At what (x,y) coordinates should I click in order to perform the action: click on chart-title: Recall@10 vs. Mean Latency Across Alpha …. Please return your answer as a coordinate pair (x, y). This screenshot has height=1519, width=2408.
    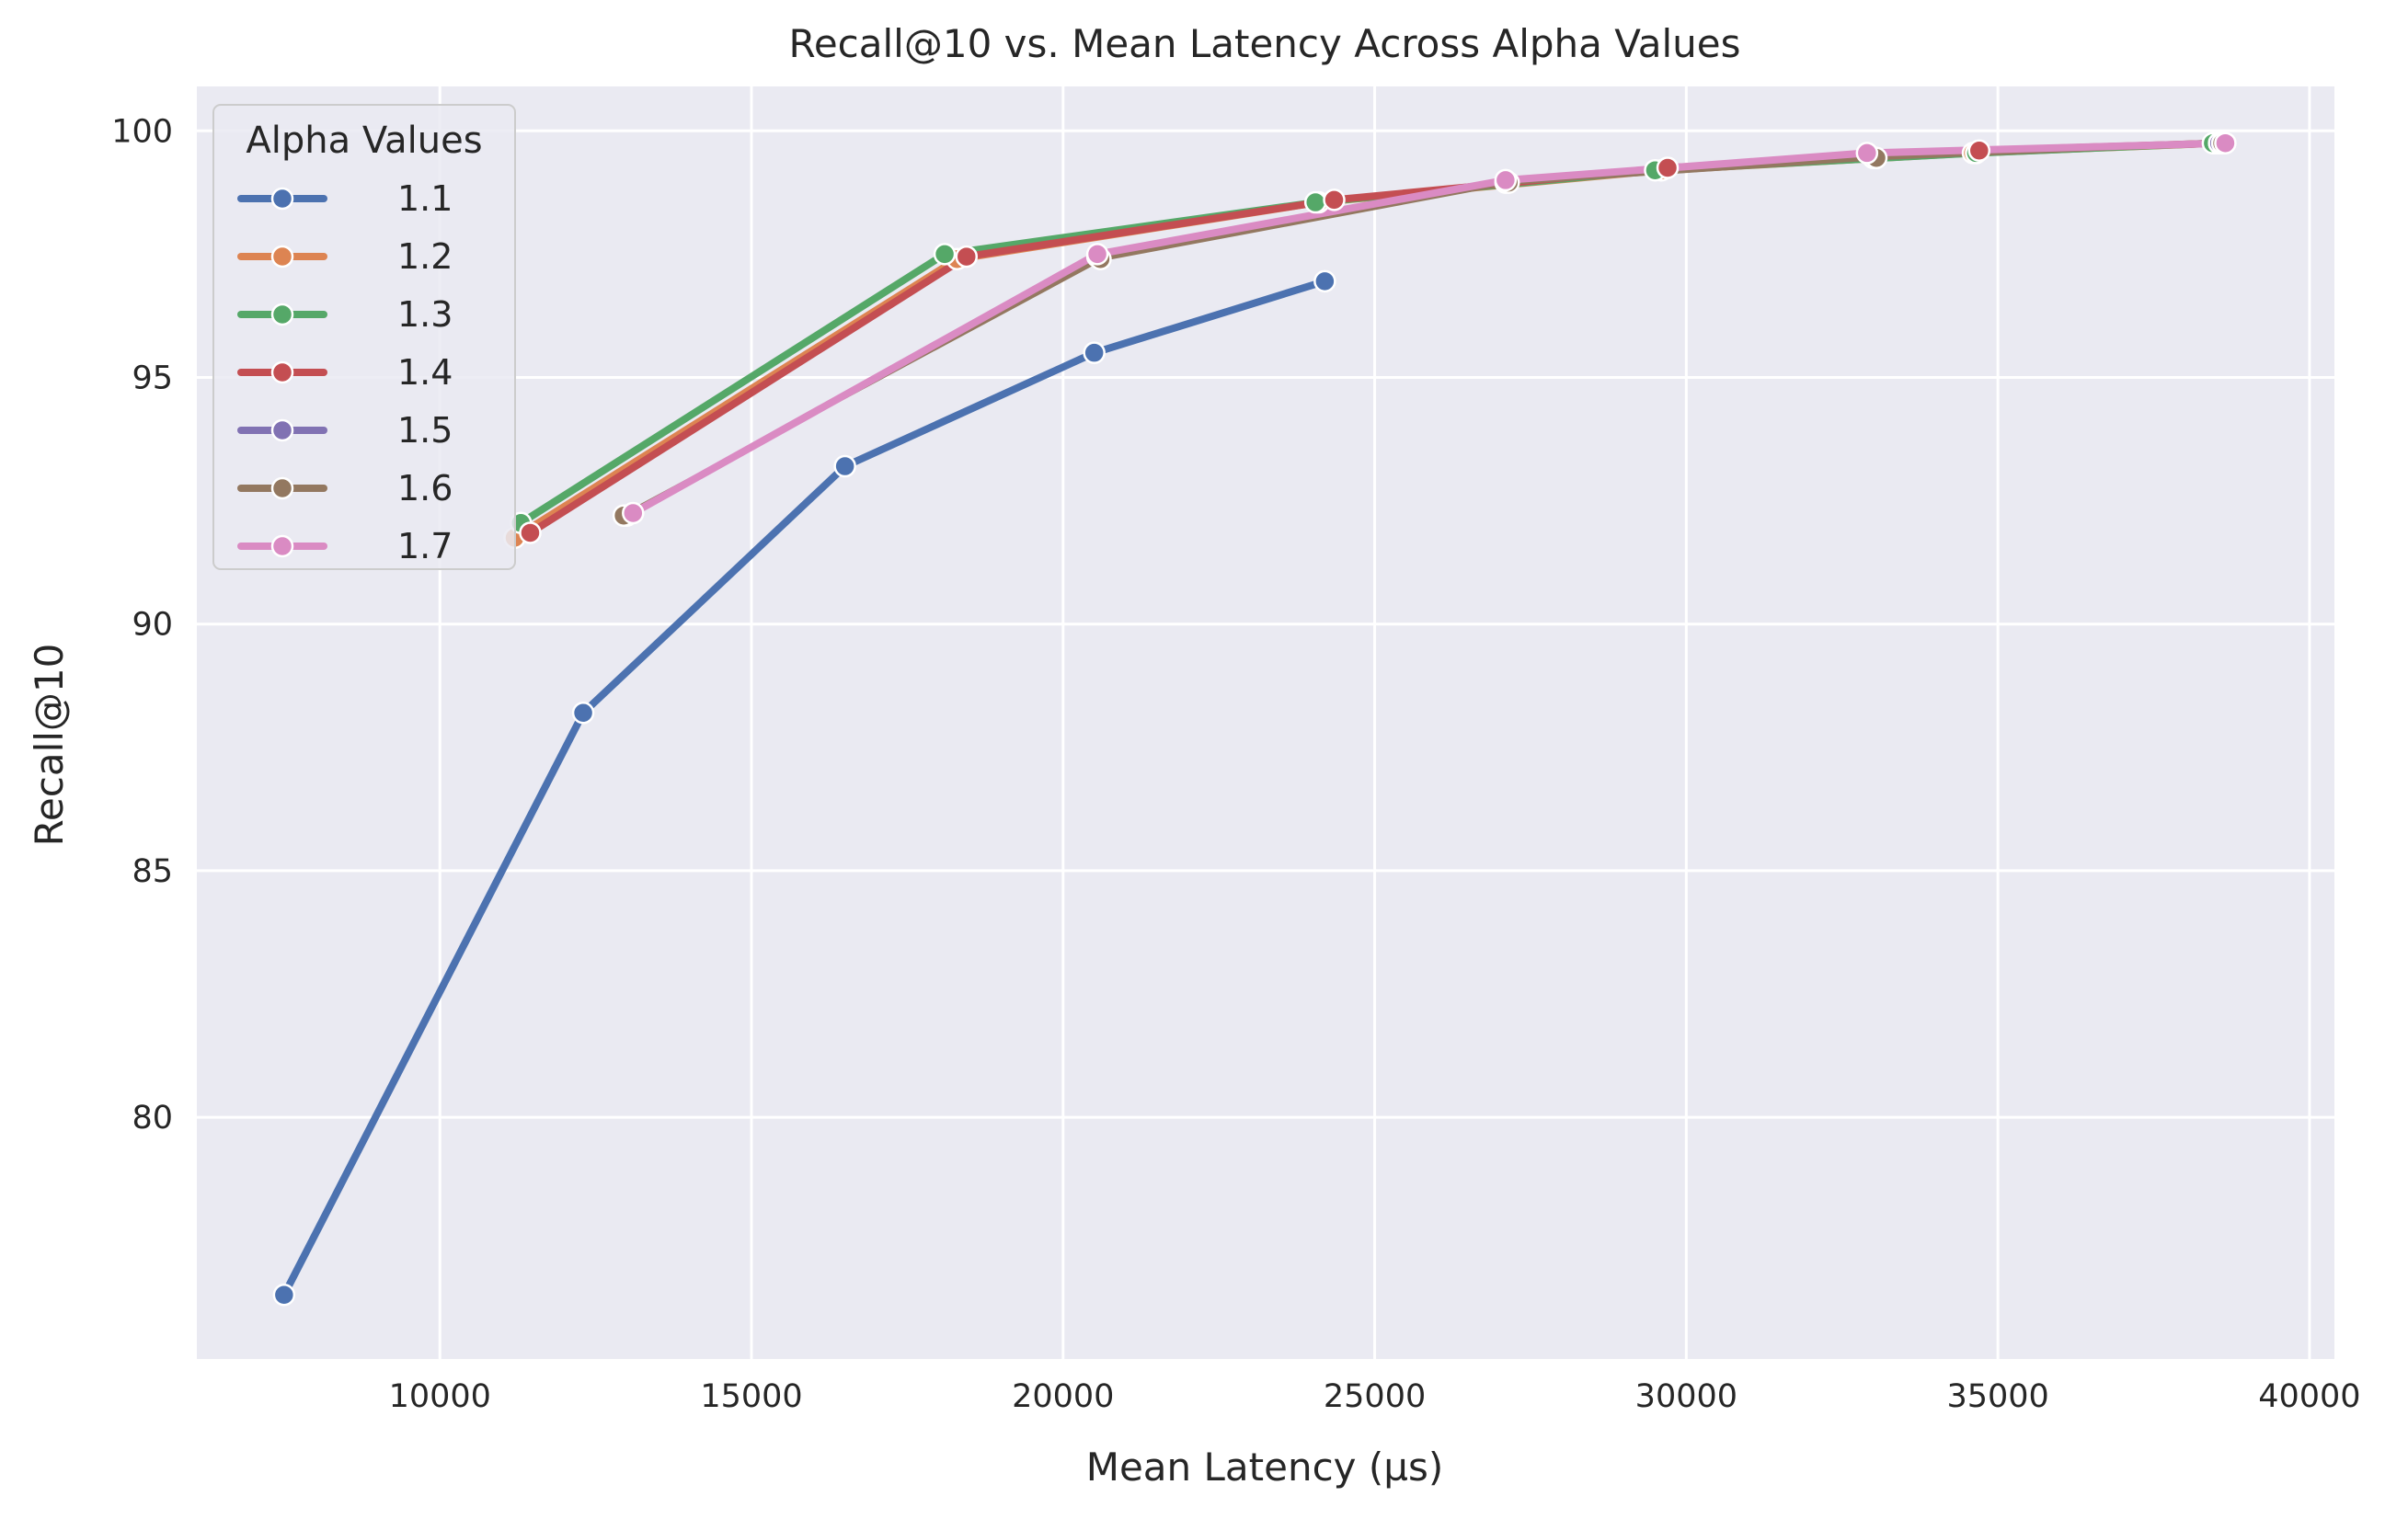
    Looking at the image, I should click on (1265, 43).